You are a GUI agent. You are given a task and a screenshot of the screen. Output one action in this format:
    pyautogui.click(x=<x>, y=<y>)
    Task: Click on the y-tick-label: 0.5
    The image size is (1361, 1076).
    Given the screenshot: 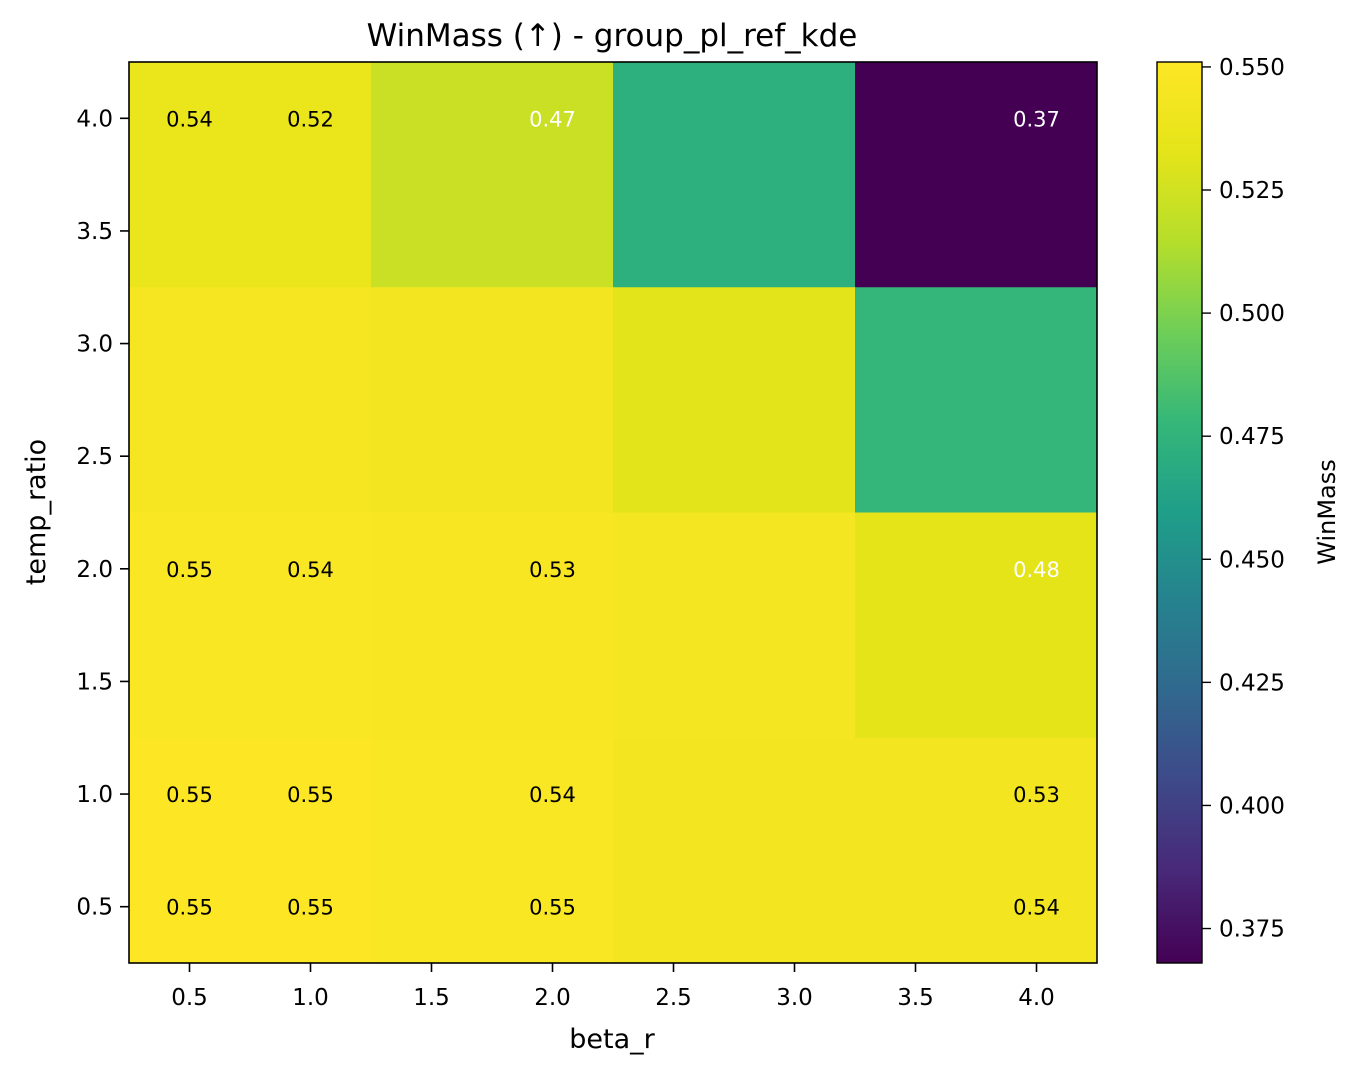 What is the action you would take?
    pyautogui.click(x=94, y=908)
    